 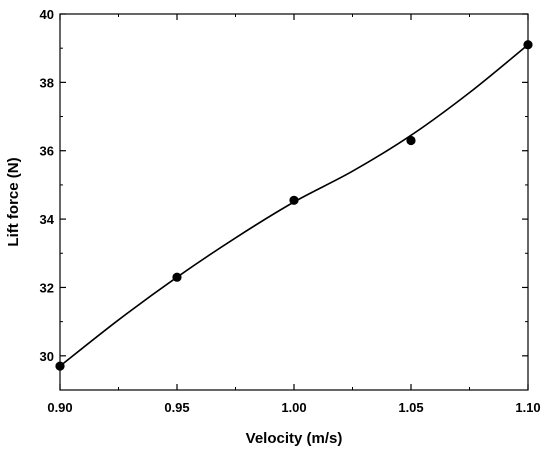 I want to click on x-tick-label: 0.95, so click(x=176, y=407).